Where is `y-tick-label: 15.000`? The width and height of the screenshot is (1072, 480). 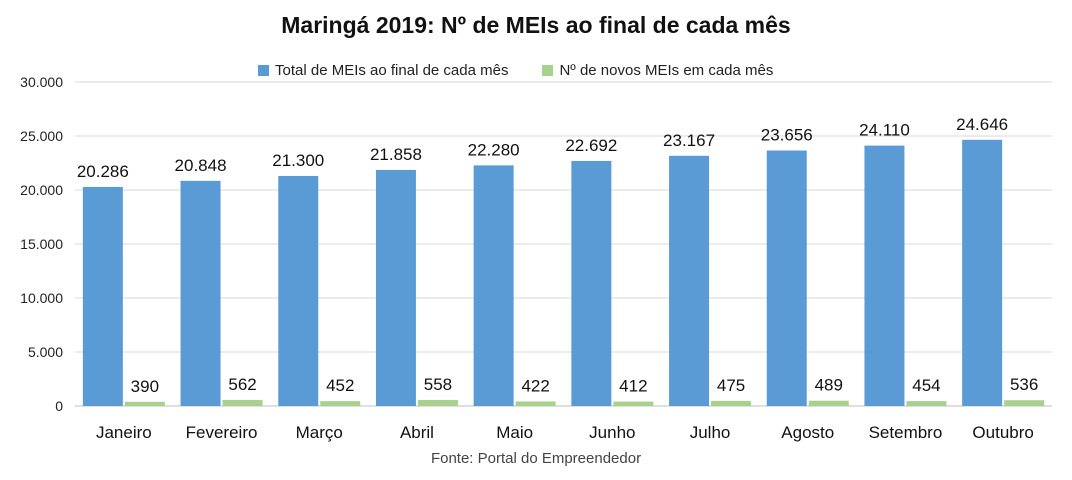 y-tick-label: 15.000 is located at coordinates (41, 244).